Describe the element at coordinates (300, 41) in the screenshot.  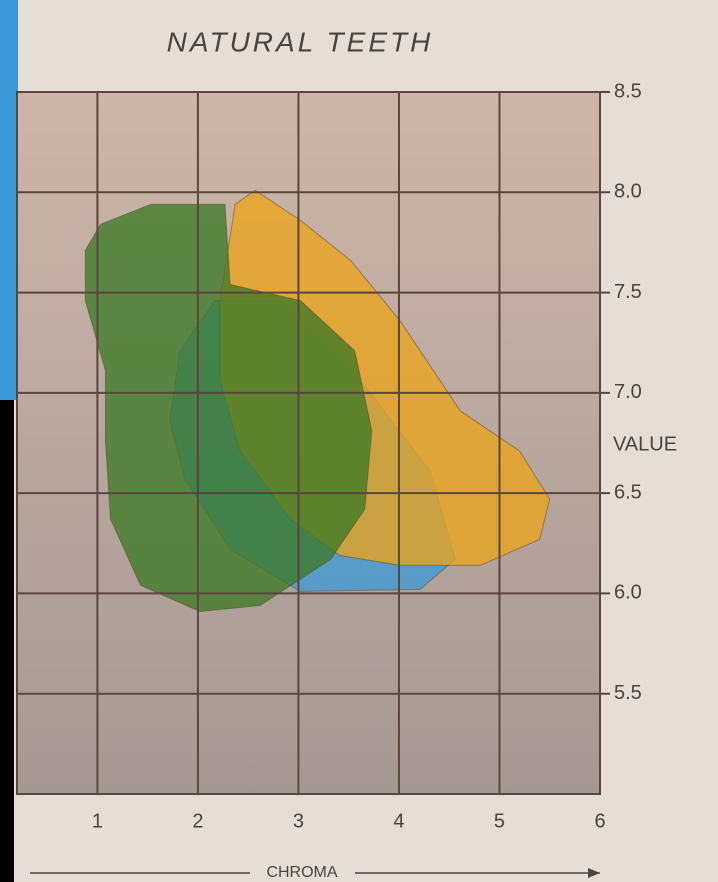
I see `chart-title: NATURAL TEETH` at that location.